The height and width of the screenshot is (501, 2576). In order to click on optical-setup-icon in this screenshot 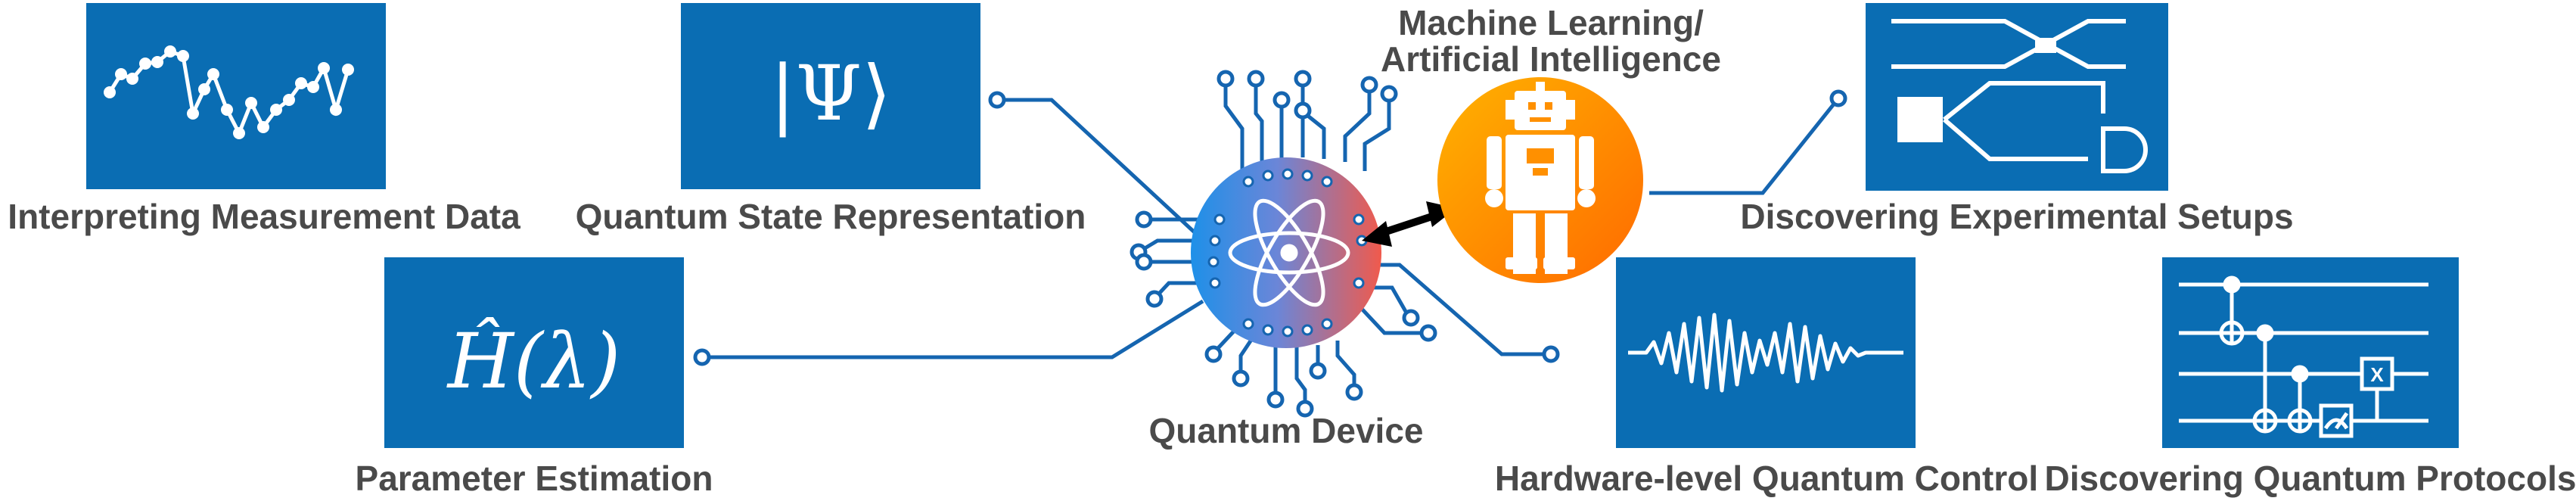, I will do `click(2019, 96)`.